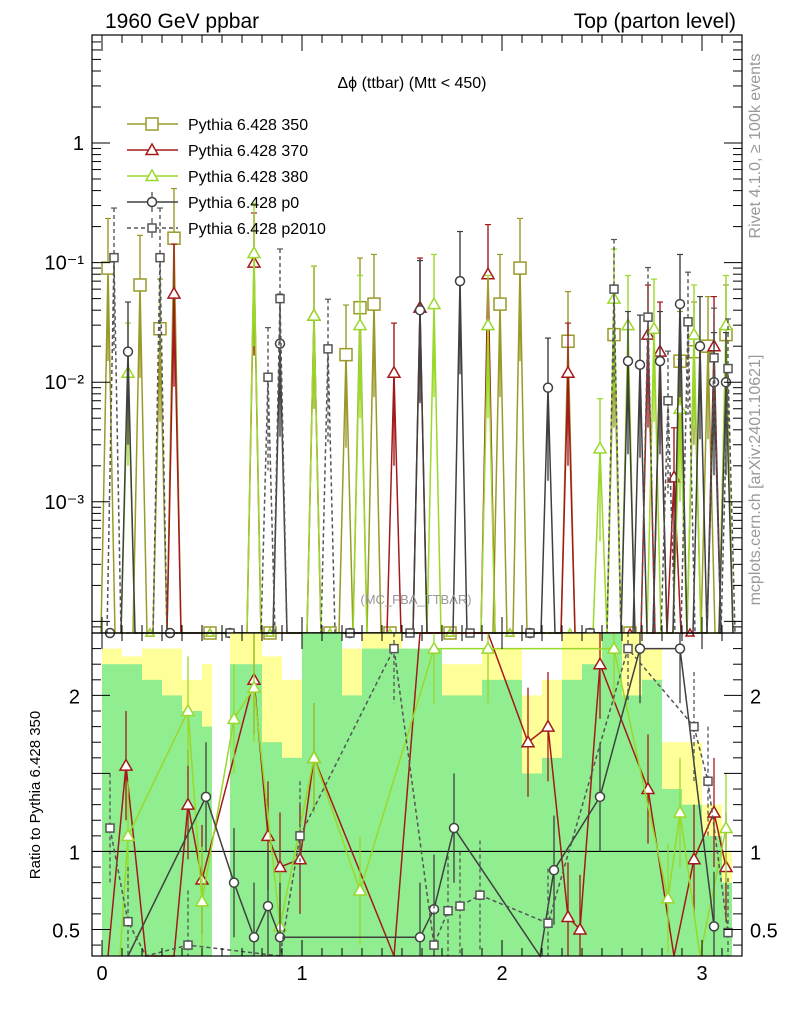  I want to click on x-tick-label: 0, so click(101, 974).